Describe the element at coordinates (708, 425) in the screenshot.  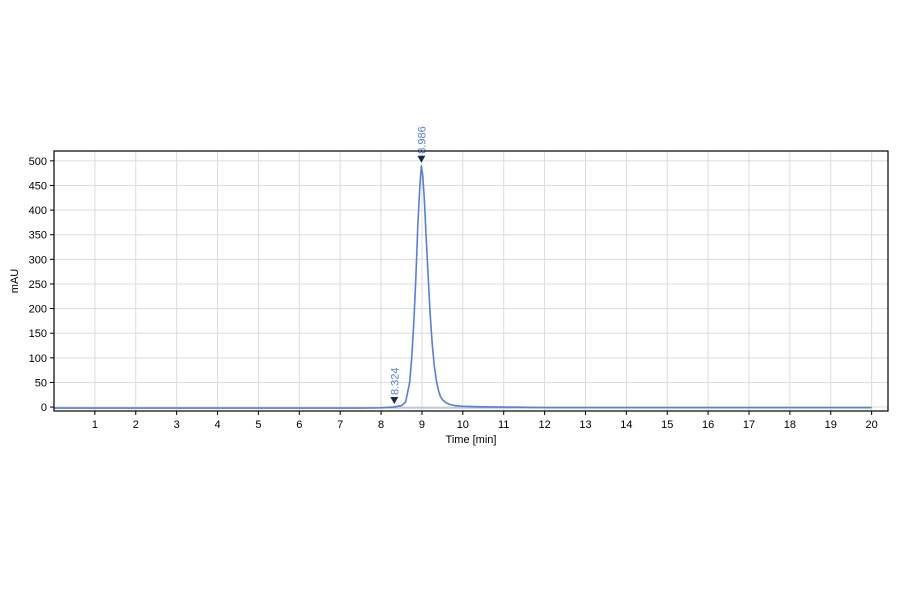
I see `x-tick-label: 16` at that location.